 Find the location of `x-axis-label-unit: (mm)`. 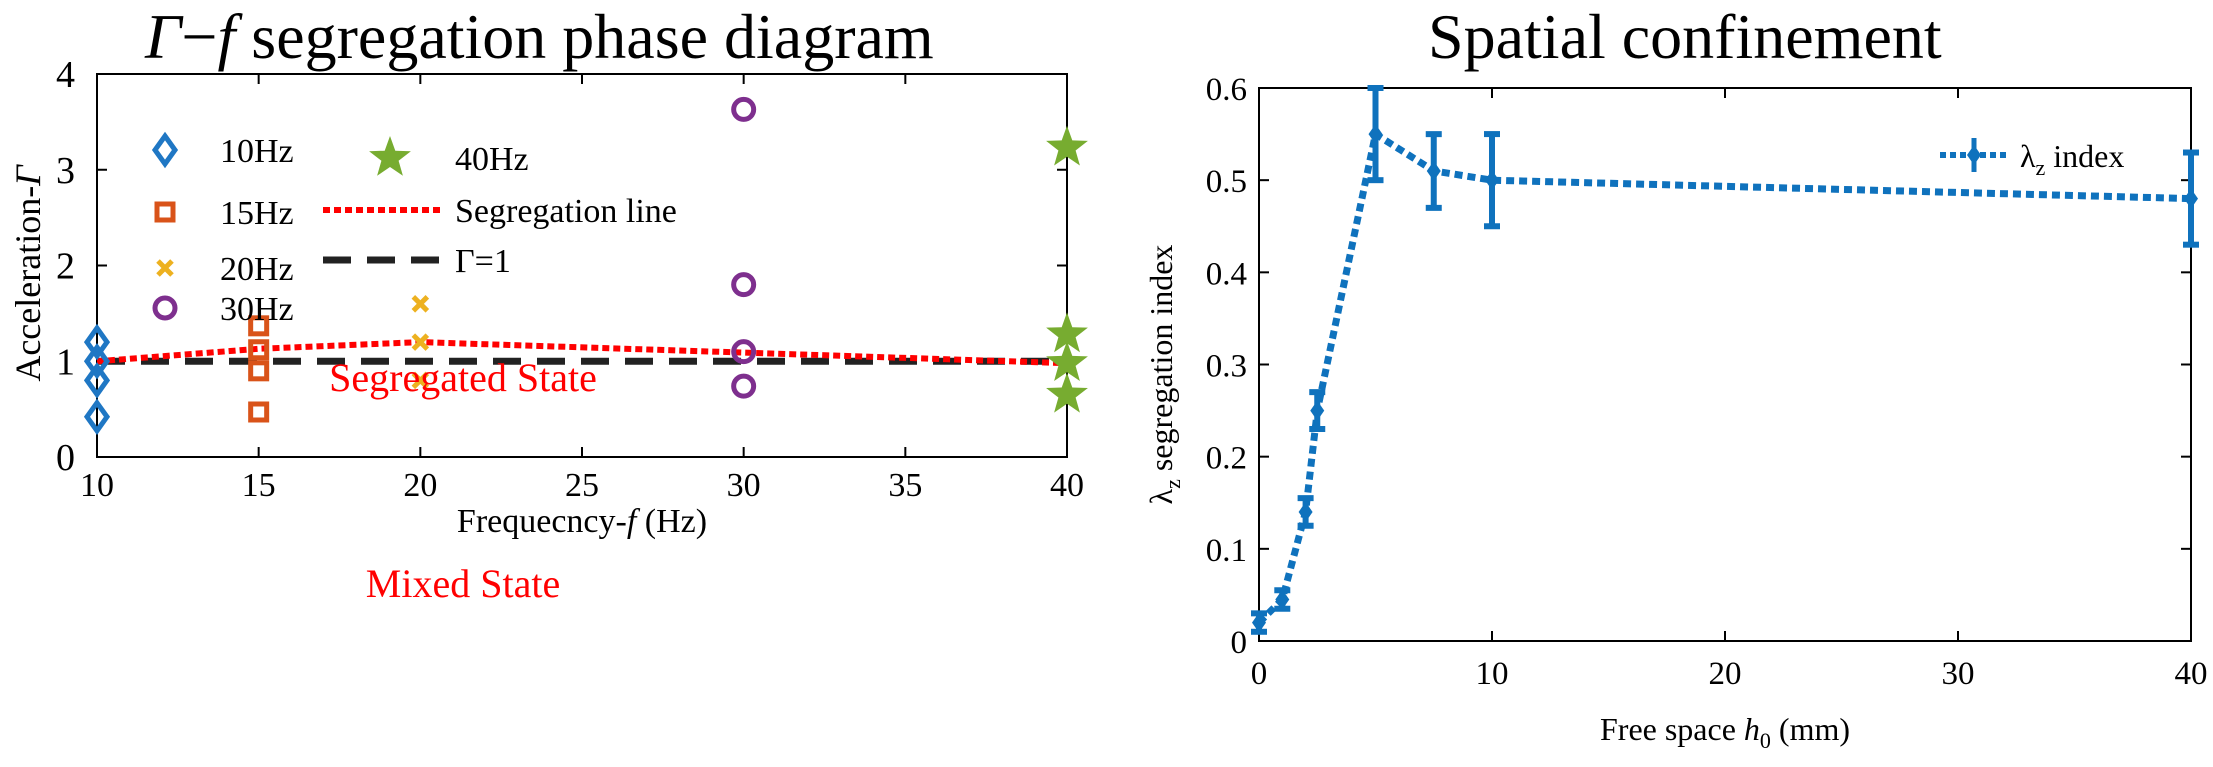

x-axis-label-unit: (mm) is located at coordinates (1810, 729).